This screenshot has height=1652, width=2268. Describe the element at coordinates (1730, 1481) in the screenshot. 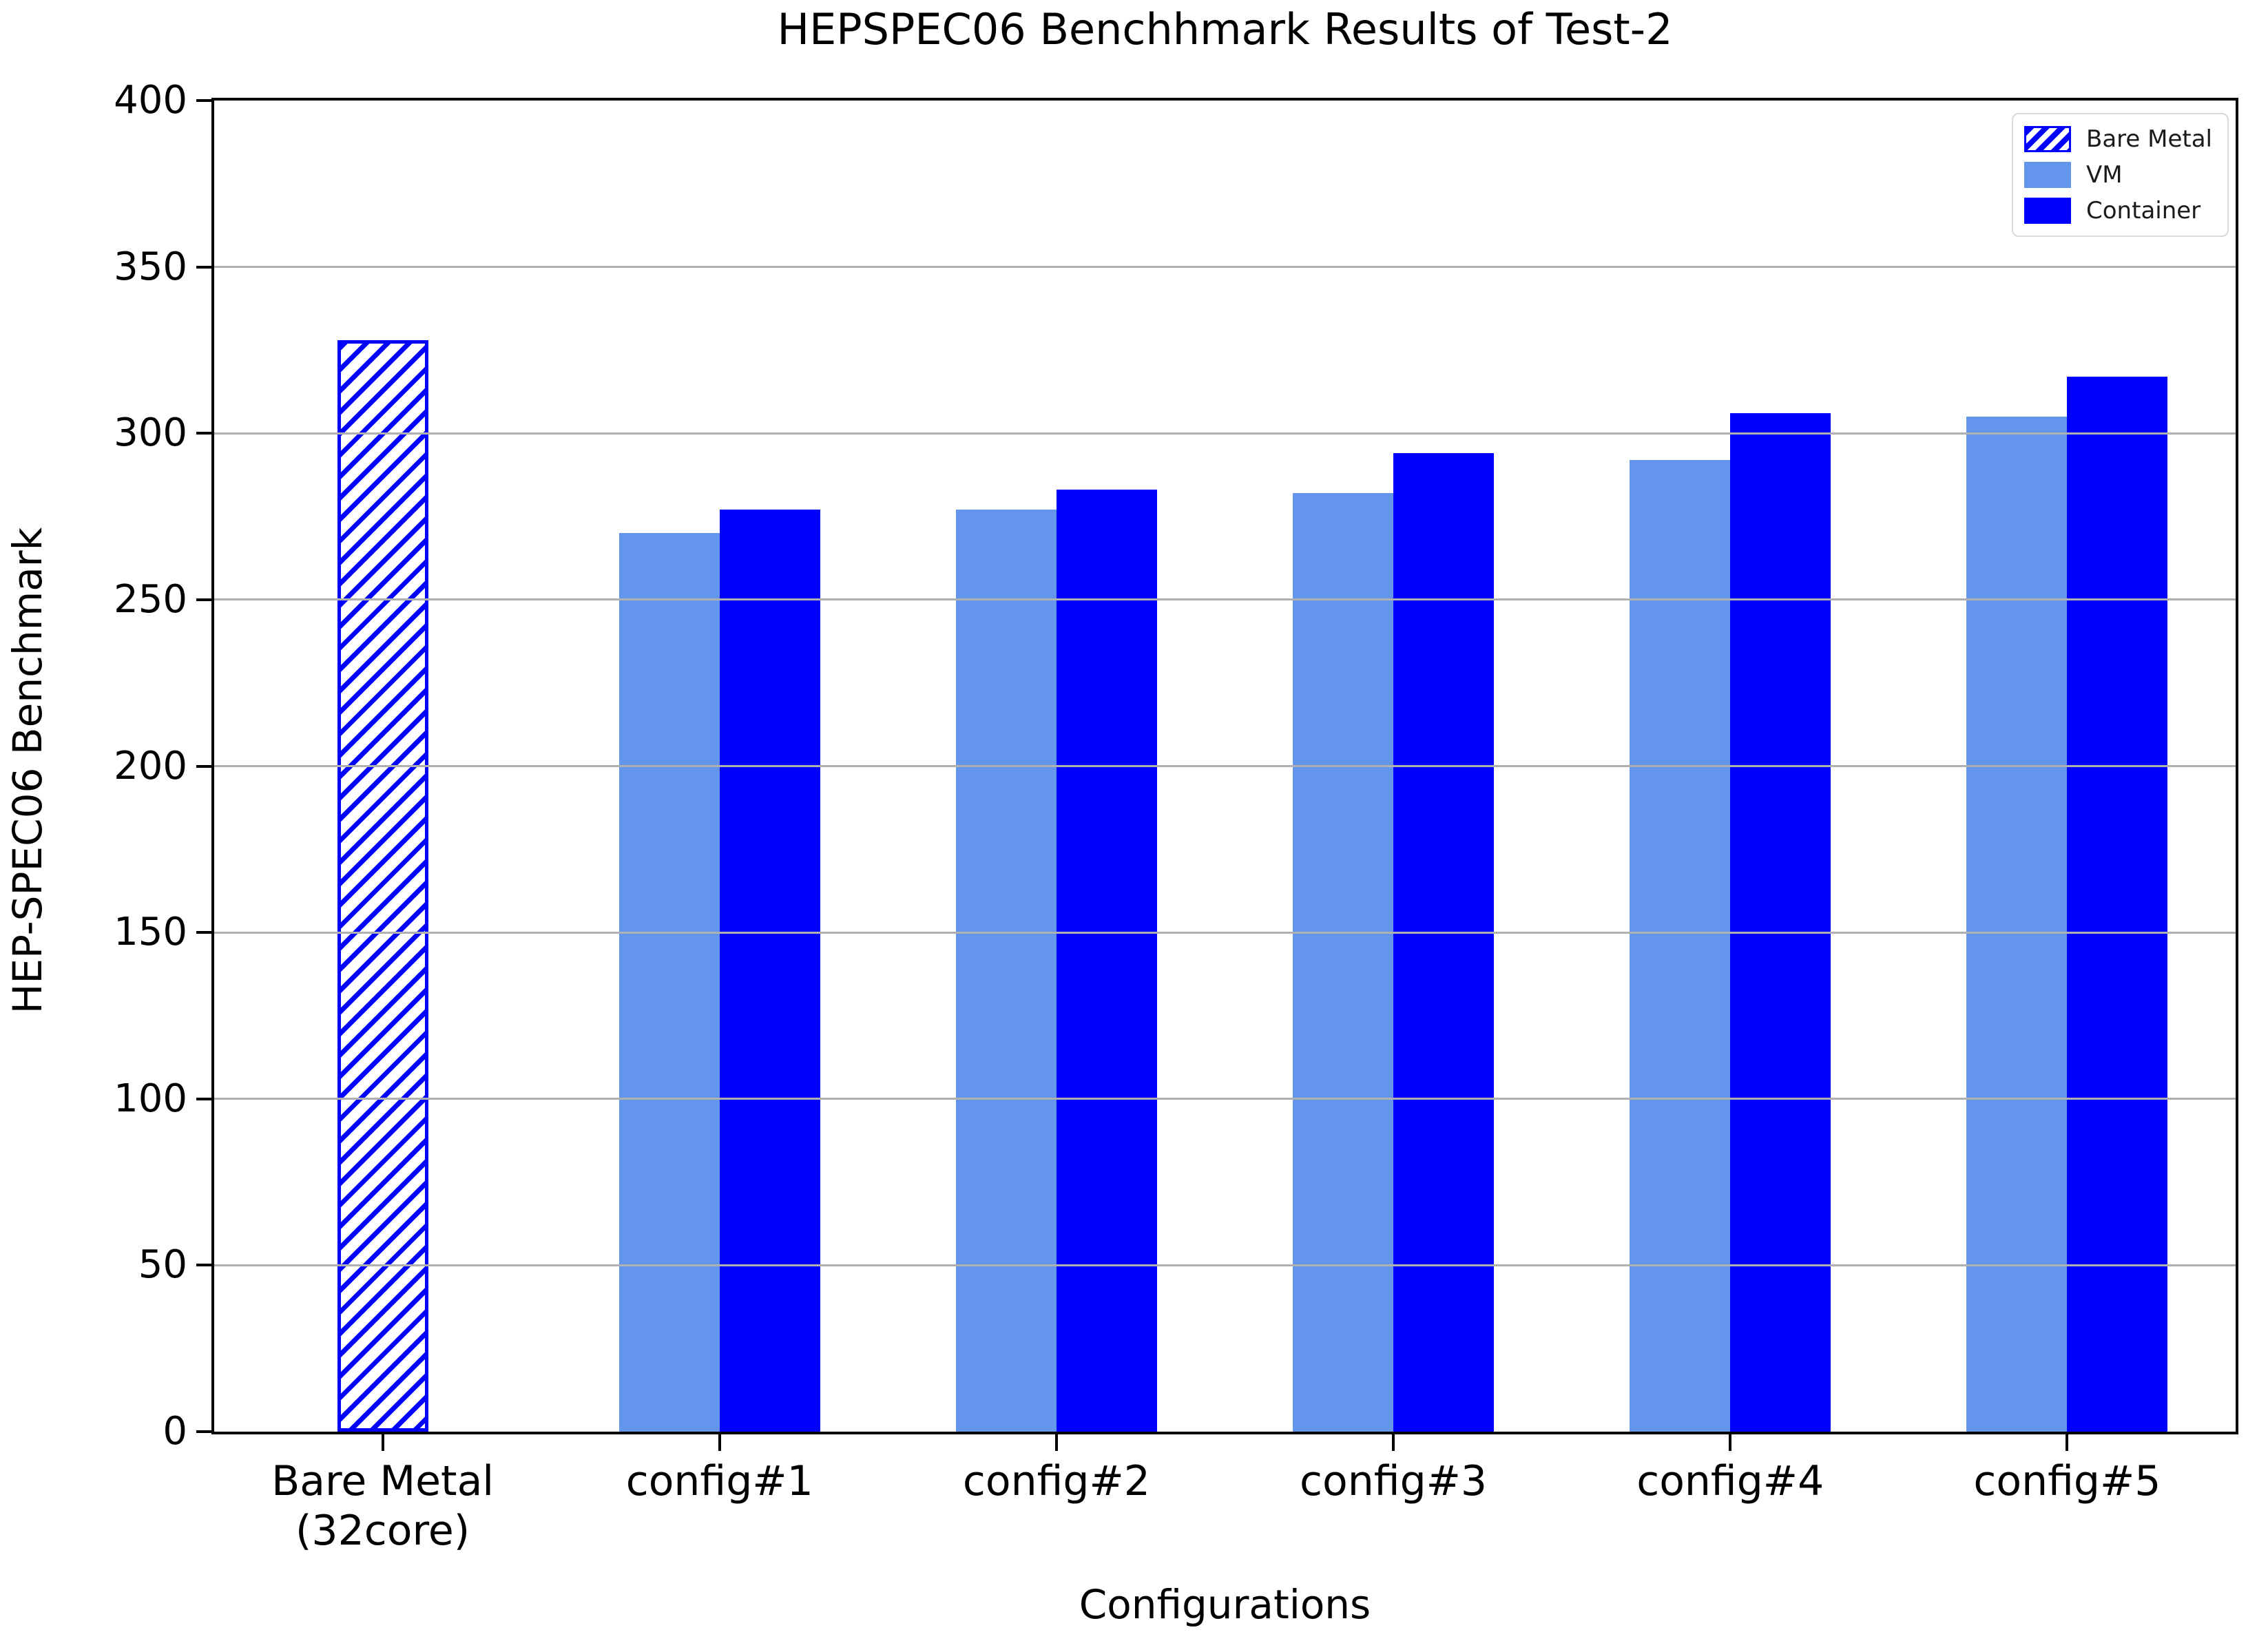

I see `x-tick-label: config#4` at that location.